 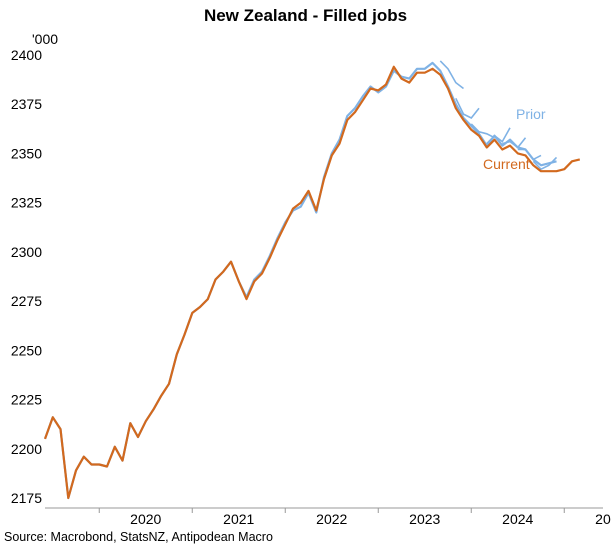 I want to click on y-tick-label: 2250, so click(x=26, y=350).